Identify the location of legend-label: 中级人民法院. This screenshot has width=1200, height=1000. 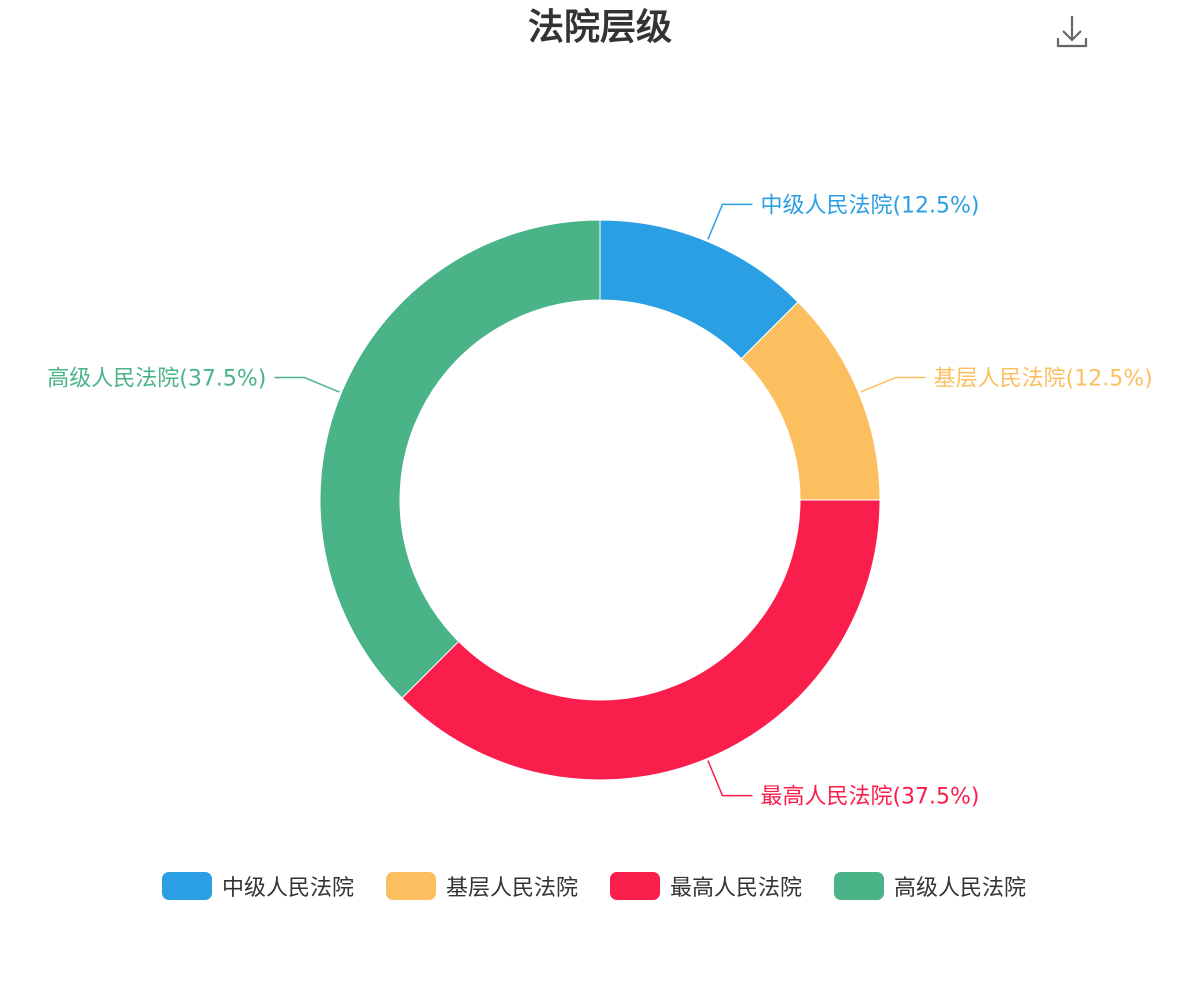
(288, 888).